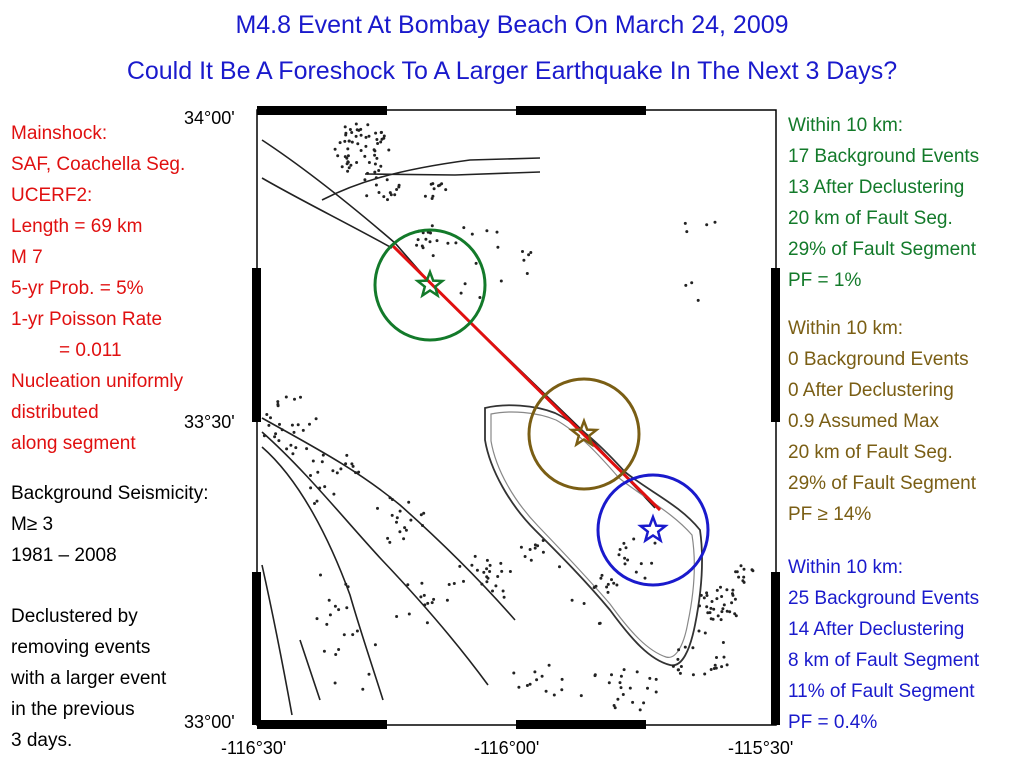 The image size is (1024, 768). I want to click on olive-10km-circle, so click(584, 434).